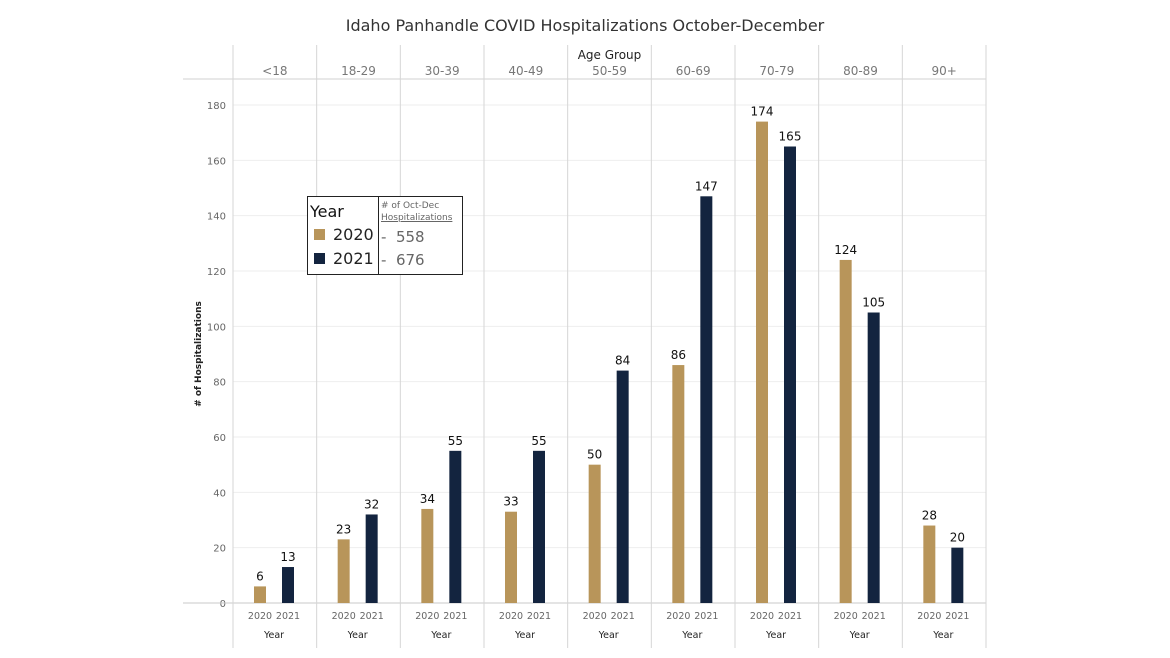 This screenshot has width=1170, height=658. I want to click on legend-total-2020: - 558, so click(403, 237).